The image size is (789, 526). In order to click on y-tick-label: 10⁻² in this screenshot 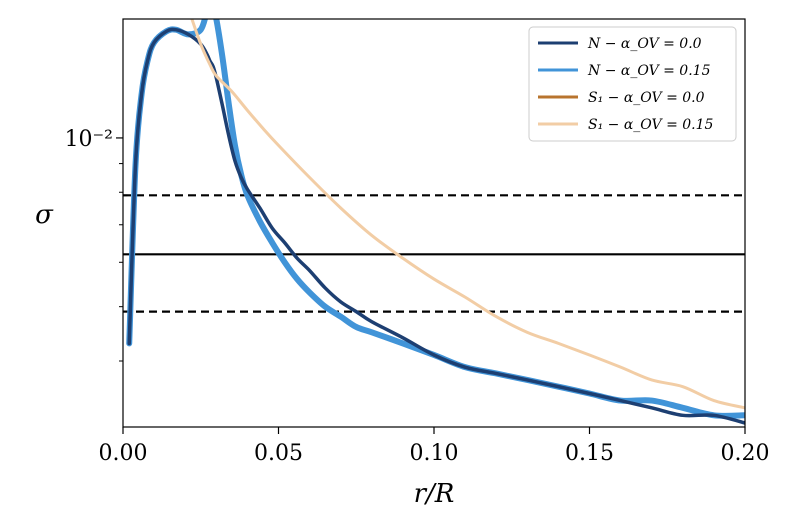, I will do `click(89, 139)`.